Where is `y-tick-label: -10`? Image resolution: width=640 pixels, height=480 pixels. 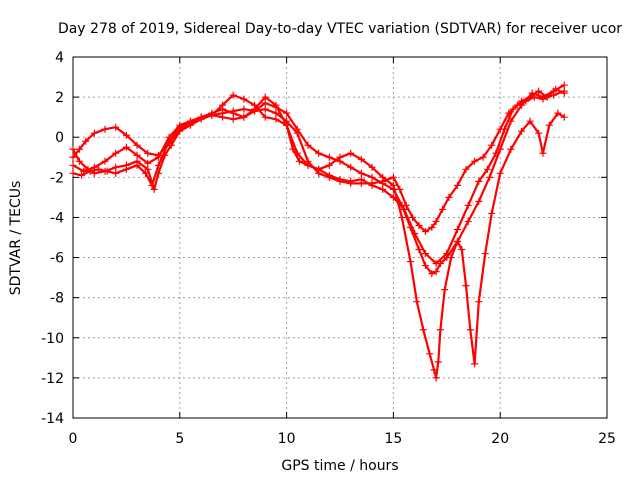
y-tick-label: -10 is located at coordinates (52, 339).